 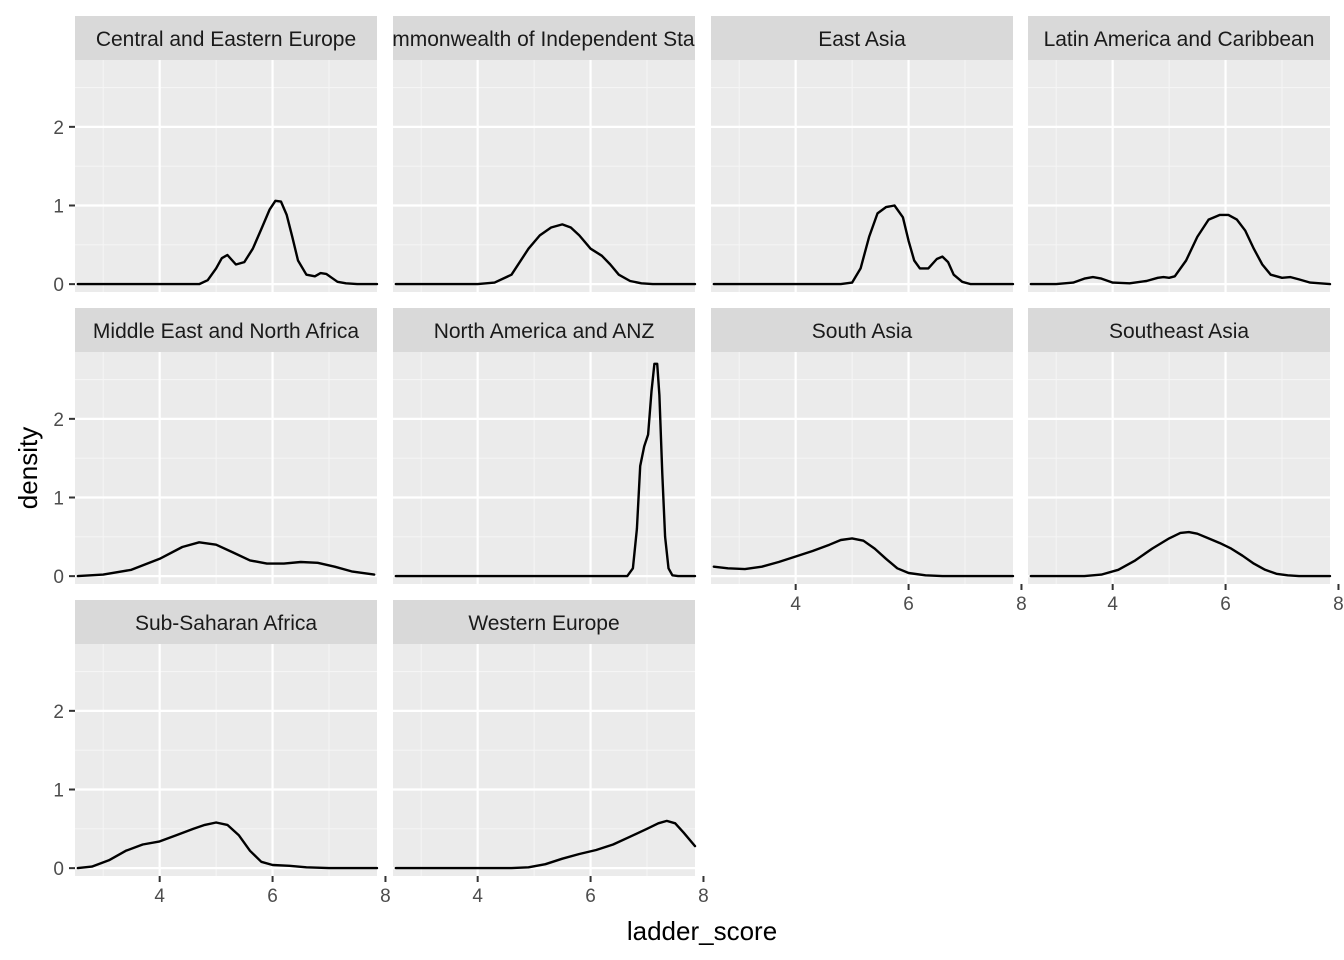 I want to click on facet-strip-label: East Asia, so click(x=862, y=39).